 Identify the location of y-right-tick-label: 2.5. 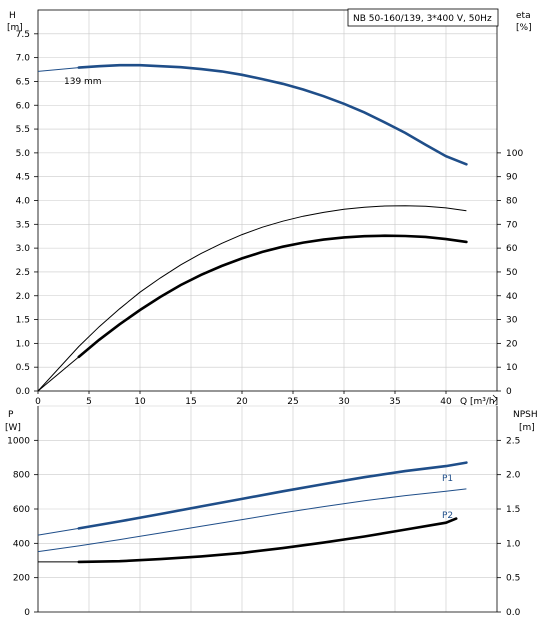
(513, 441).